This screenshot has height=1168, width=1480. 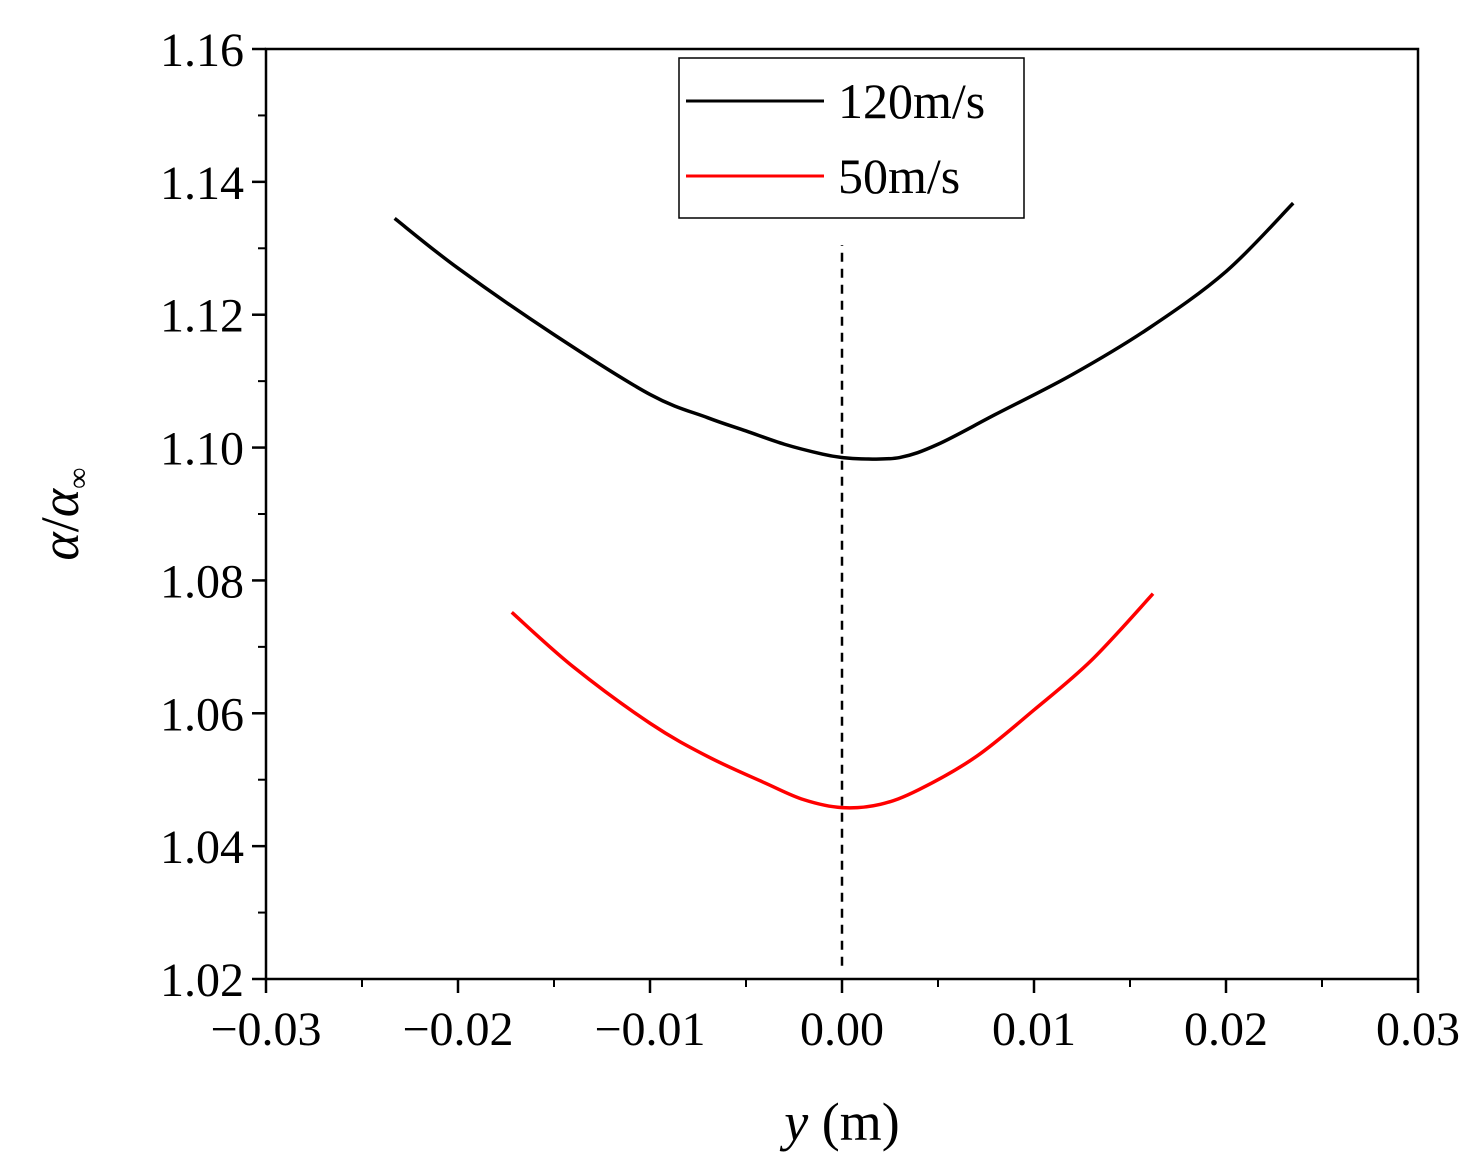 I want to click on x-tick-label: −0.03, so click(x=265, y=1029).